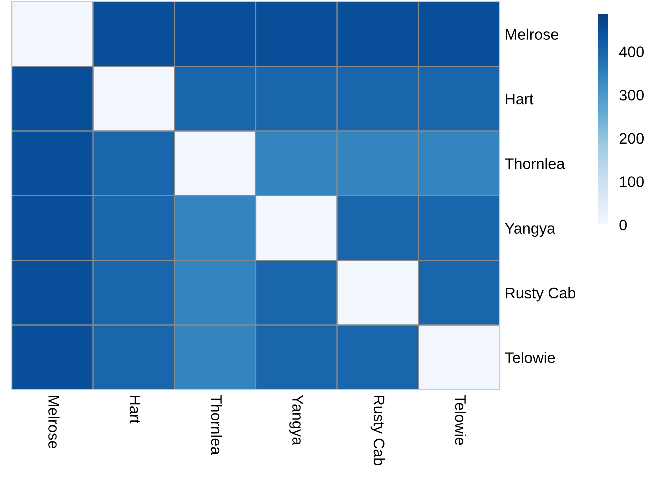 The height and width of the screenshot is (477, 656). What do you see at coordinates (520, 99) in the screenshot?
I see `y-tick-label: Hart` at bounding box center [520, 99].